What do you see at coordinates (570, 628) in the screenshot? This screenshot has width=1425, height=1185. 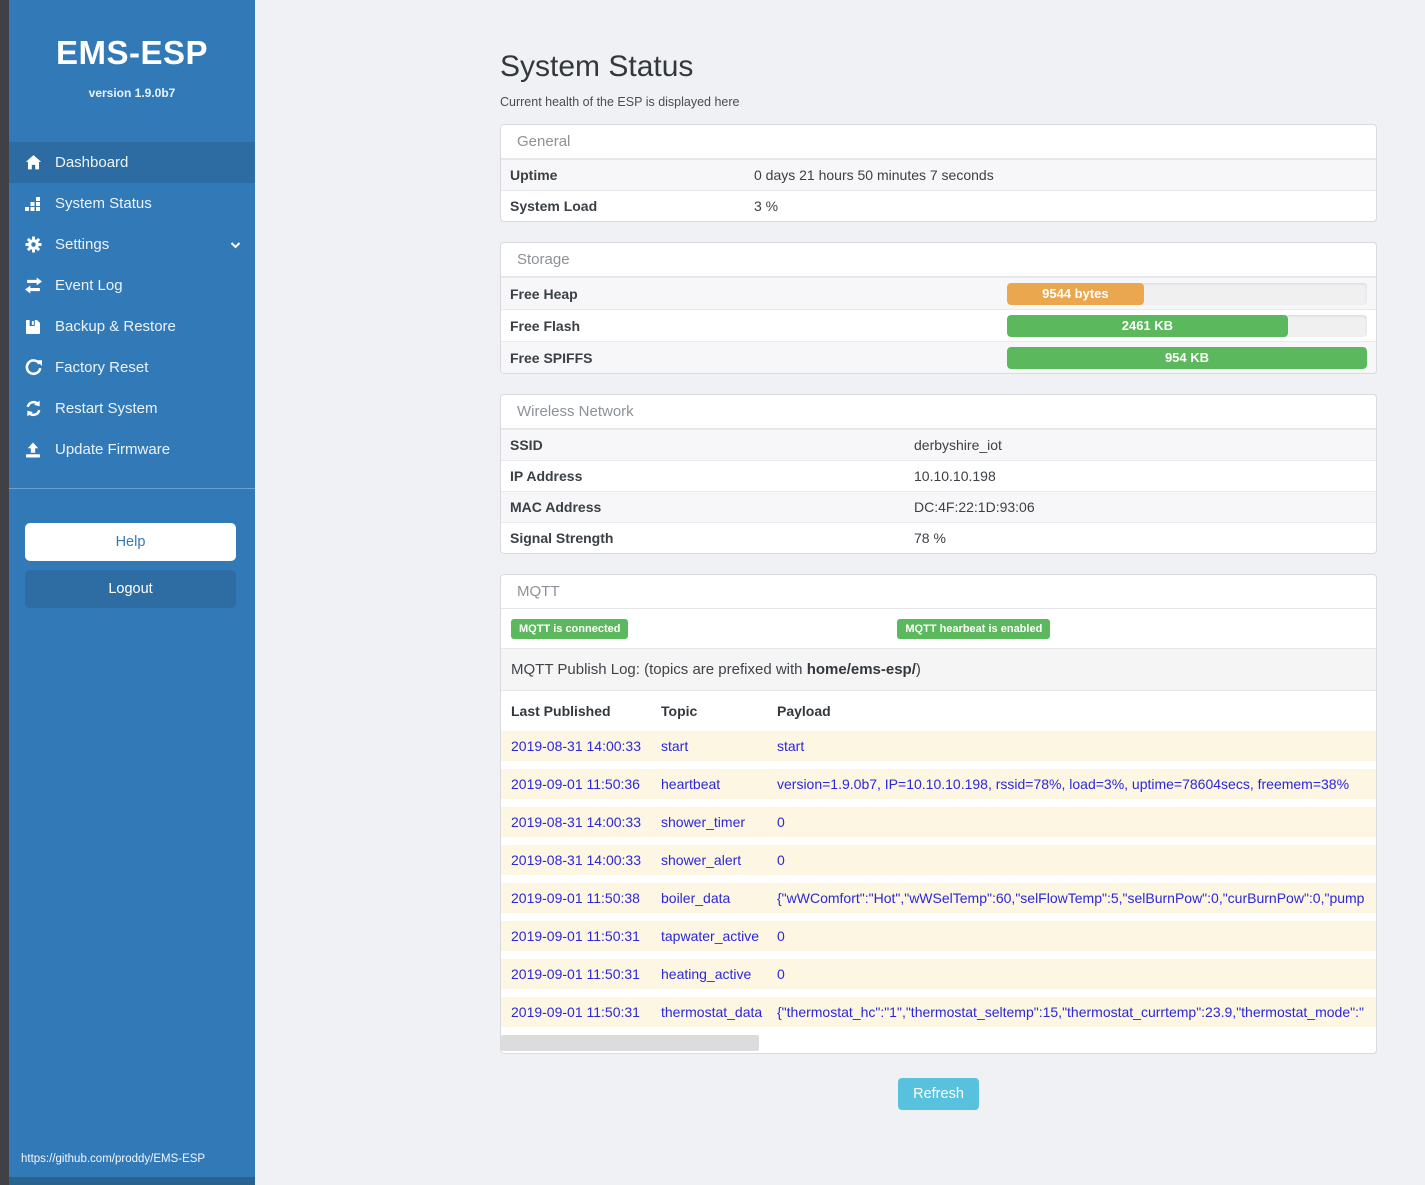 I see `mqtt-connected-badge: MQTT is connected` at bounding box center [570, 628].